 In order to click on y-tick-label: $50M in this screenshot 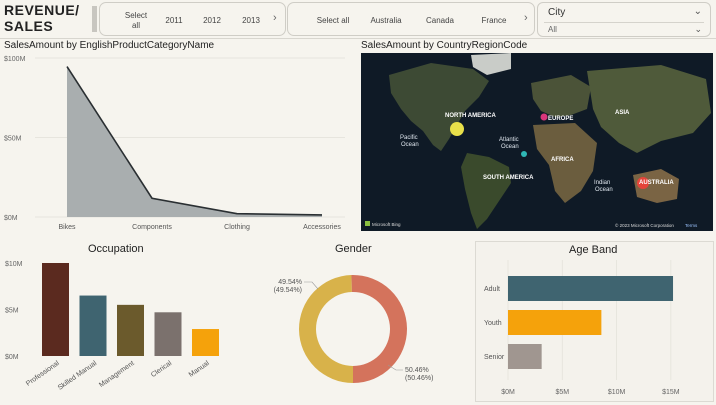, I will do `click(13, 139)`.